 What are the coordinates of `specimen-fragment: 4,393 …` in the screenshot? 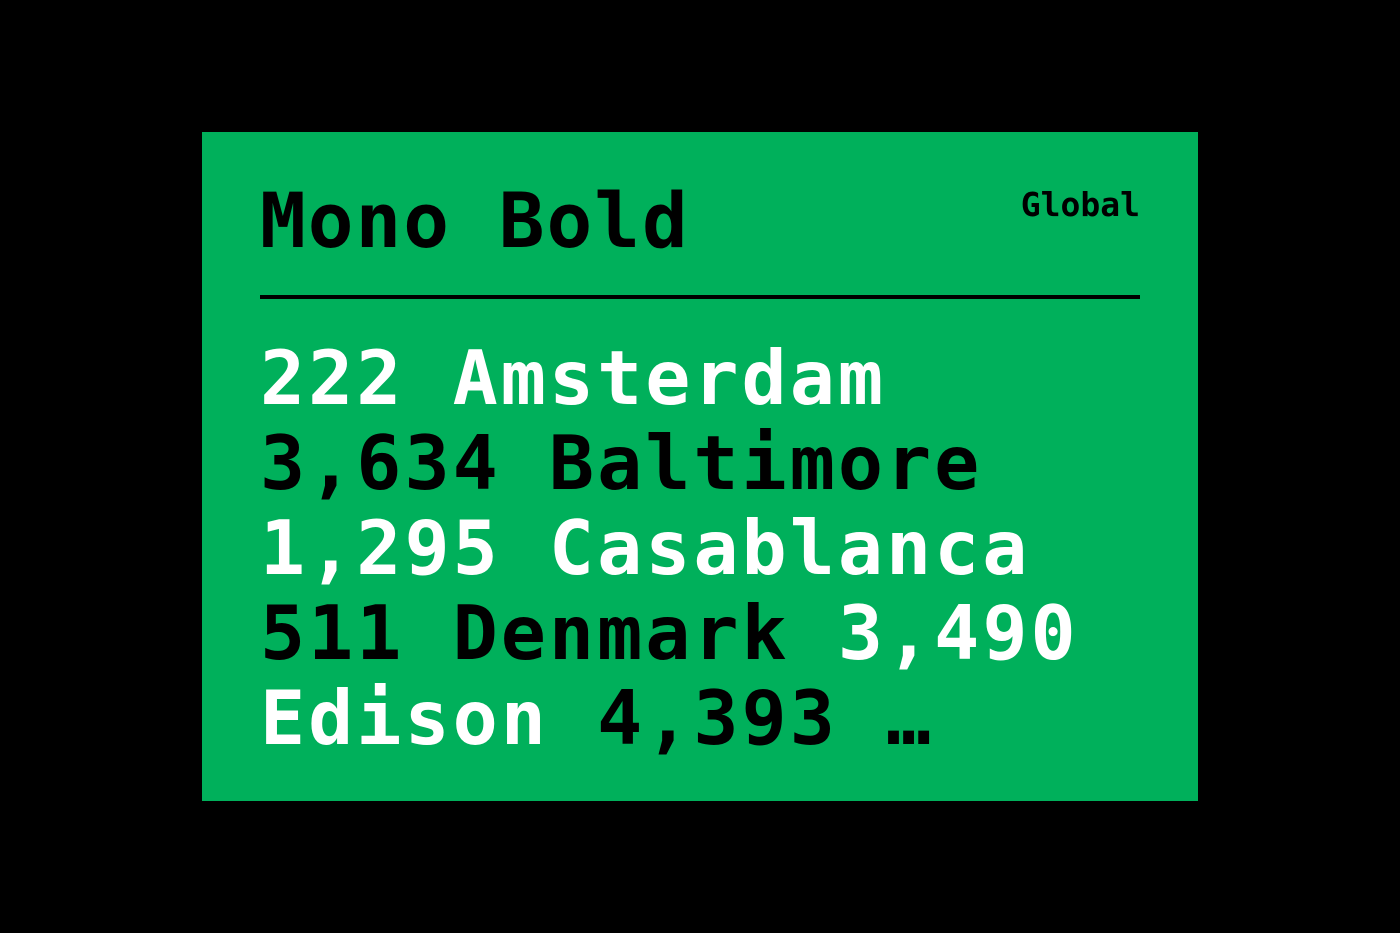 It's located at (766, 718).